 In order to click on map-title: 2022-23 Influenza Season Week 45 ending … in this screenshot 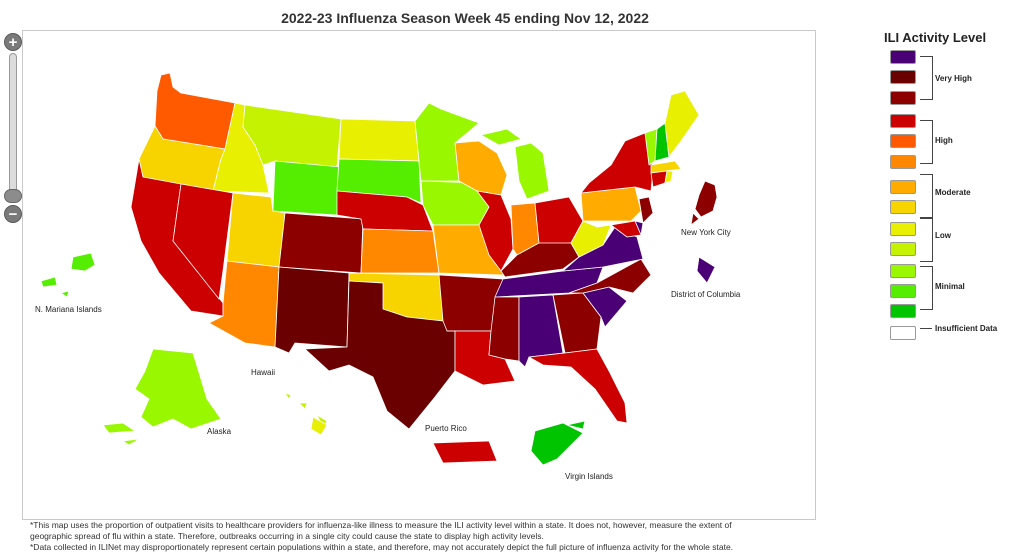, I will do `click(465, 18)`.